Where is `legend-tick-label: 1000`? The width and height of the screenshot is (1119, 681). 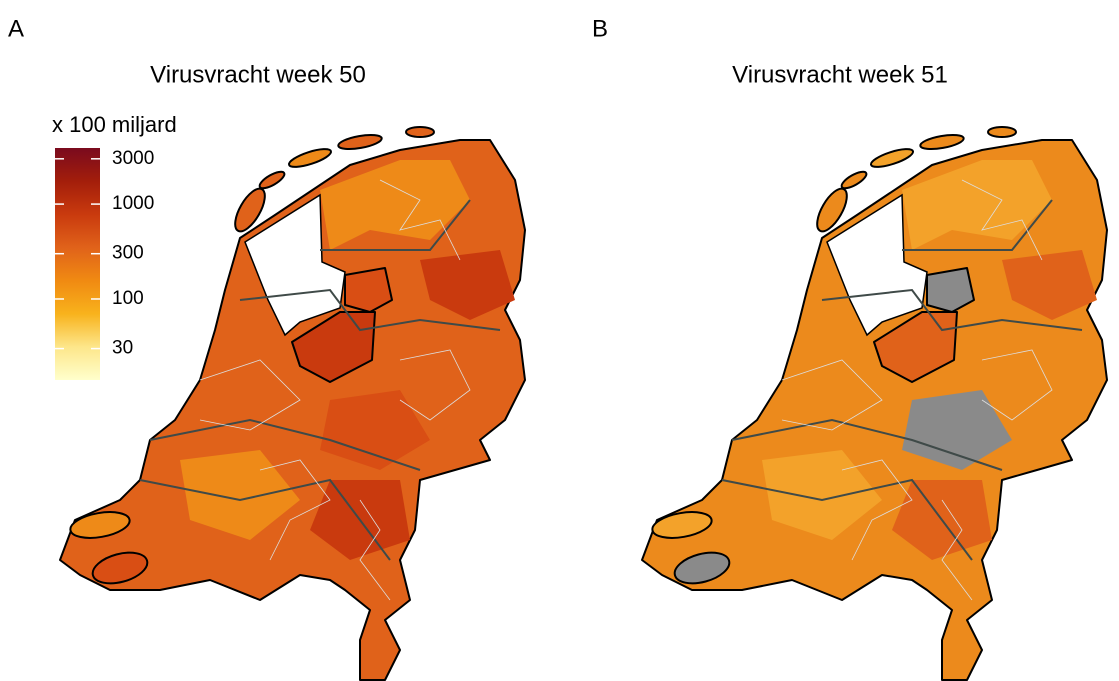 legend-tick-label: 1000 is located at coordinates (133, 203).